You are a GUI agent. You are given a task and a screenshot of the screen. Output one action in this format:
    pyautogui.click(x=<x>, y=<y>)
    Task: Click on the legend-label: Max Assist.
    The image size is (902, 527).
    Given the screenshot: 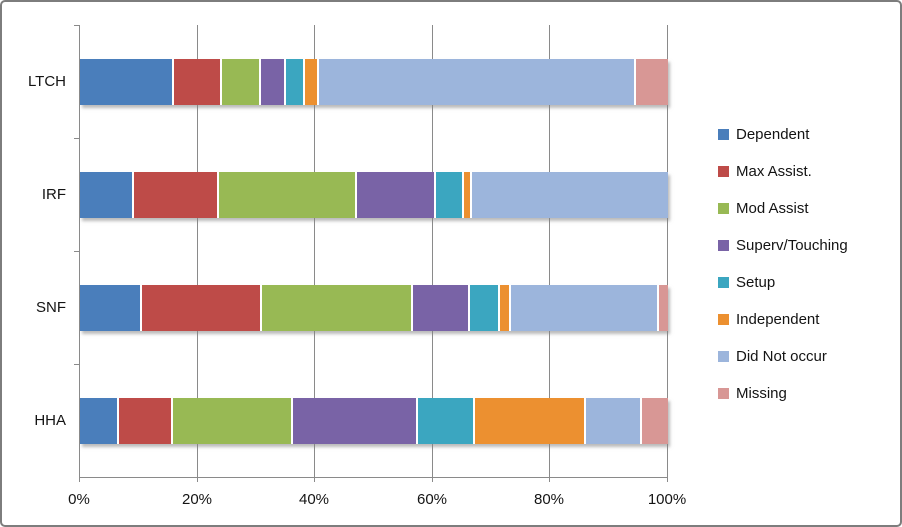 What is the action you would take?
    pyautogui.click(x=774, y=171)
    